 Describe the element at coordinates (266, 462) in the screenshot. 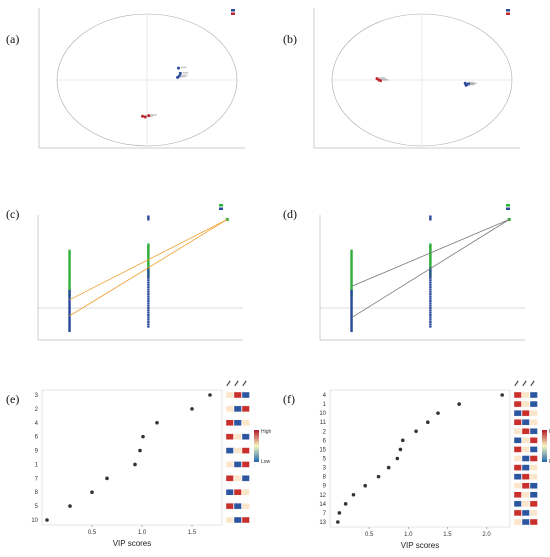

I see `heat-legend-low: Low` at that location.